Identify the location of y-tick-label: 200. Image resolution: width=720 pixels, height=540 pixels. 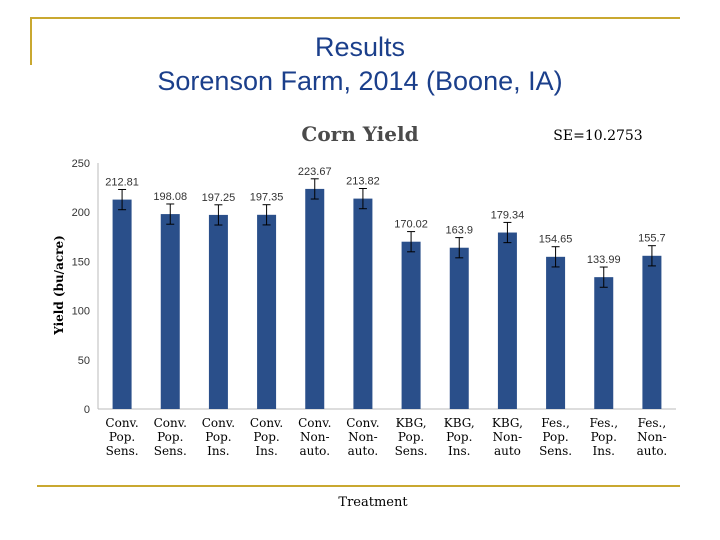
(81, 213).